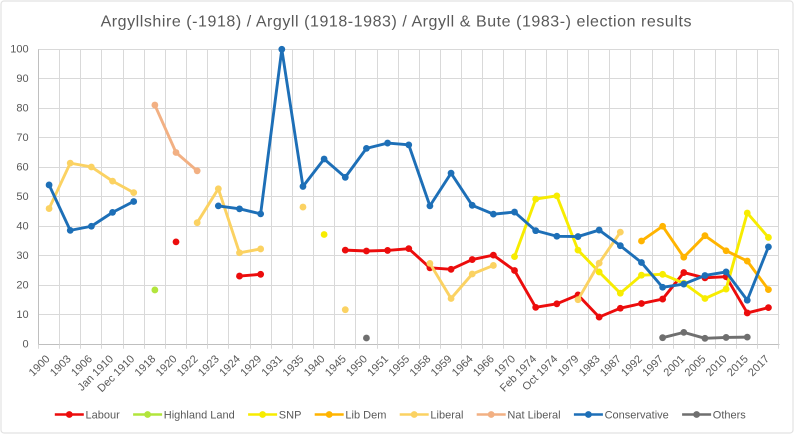 The width and height of the screenshot is (794, 439). What do you see at coordinates (22, 197) in the screenshot?
I see `svg-text: 50` at bounding box center [22, 197].